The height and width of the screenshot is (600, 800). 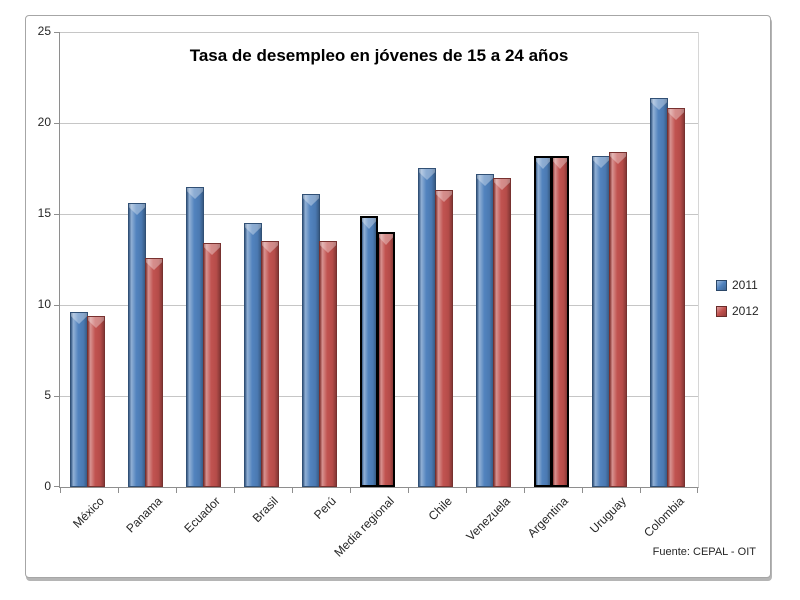 I want to click on bar-2012-media-regional, so click(x=386, y=359).